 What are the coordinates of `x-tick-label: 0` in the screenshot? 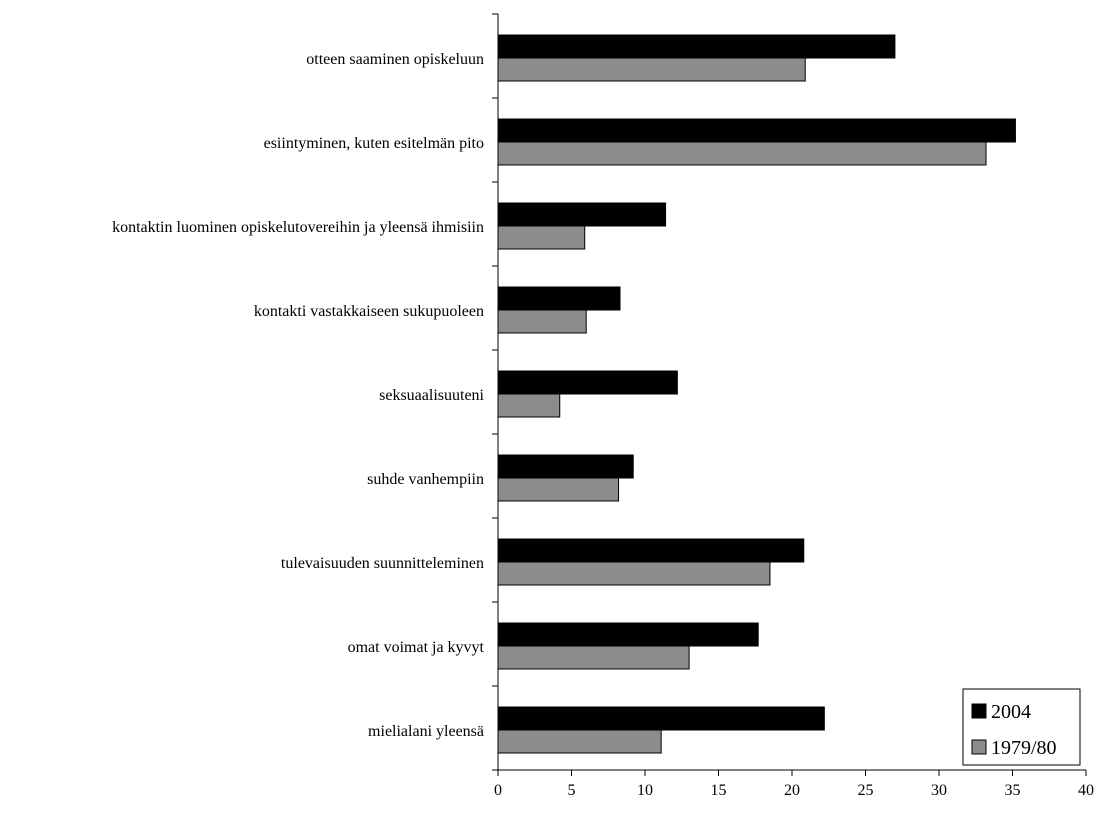 It's located at (498, 790).